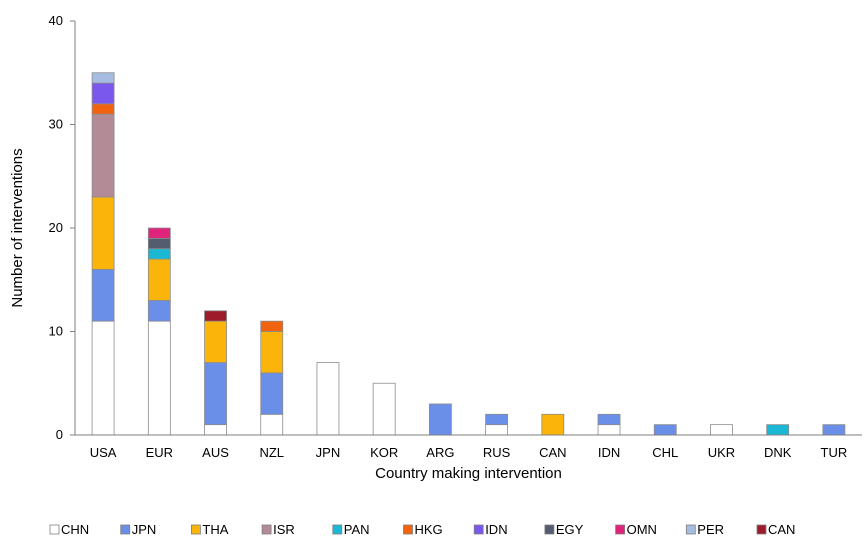  What do you see at coordinates (497, 430) in the screenshot?
I see `bar-segment-rus-chn` at bounding box center [497, 430].